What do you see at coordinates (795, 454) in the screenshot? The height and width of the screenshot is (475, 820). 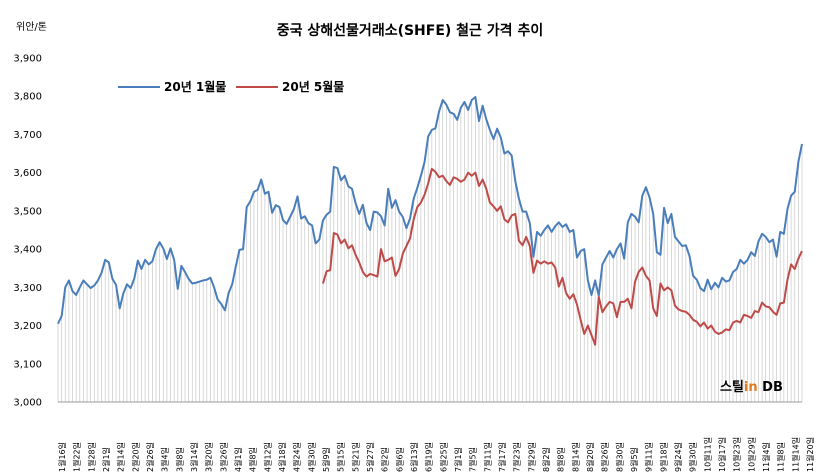 I see `x-tick-label: 11월14일` at bounding box center [795, 454].